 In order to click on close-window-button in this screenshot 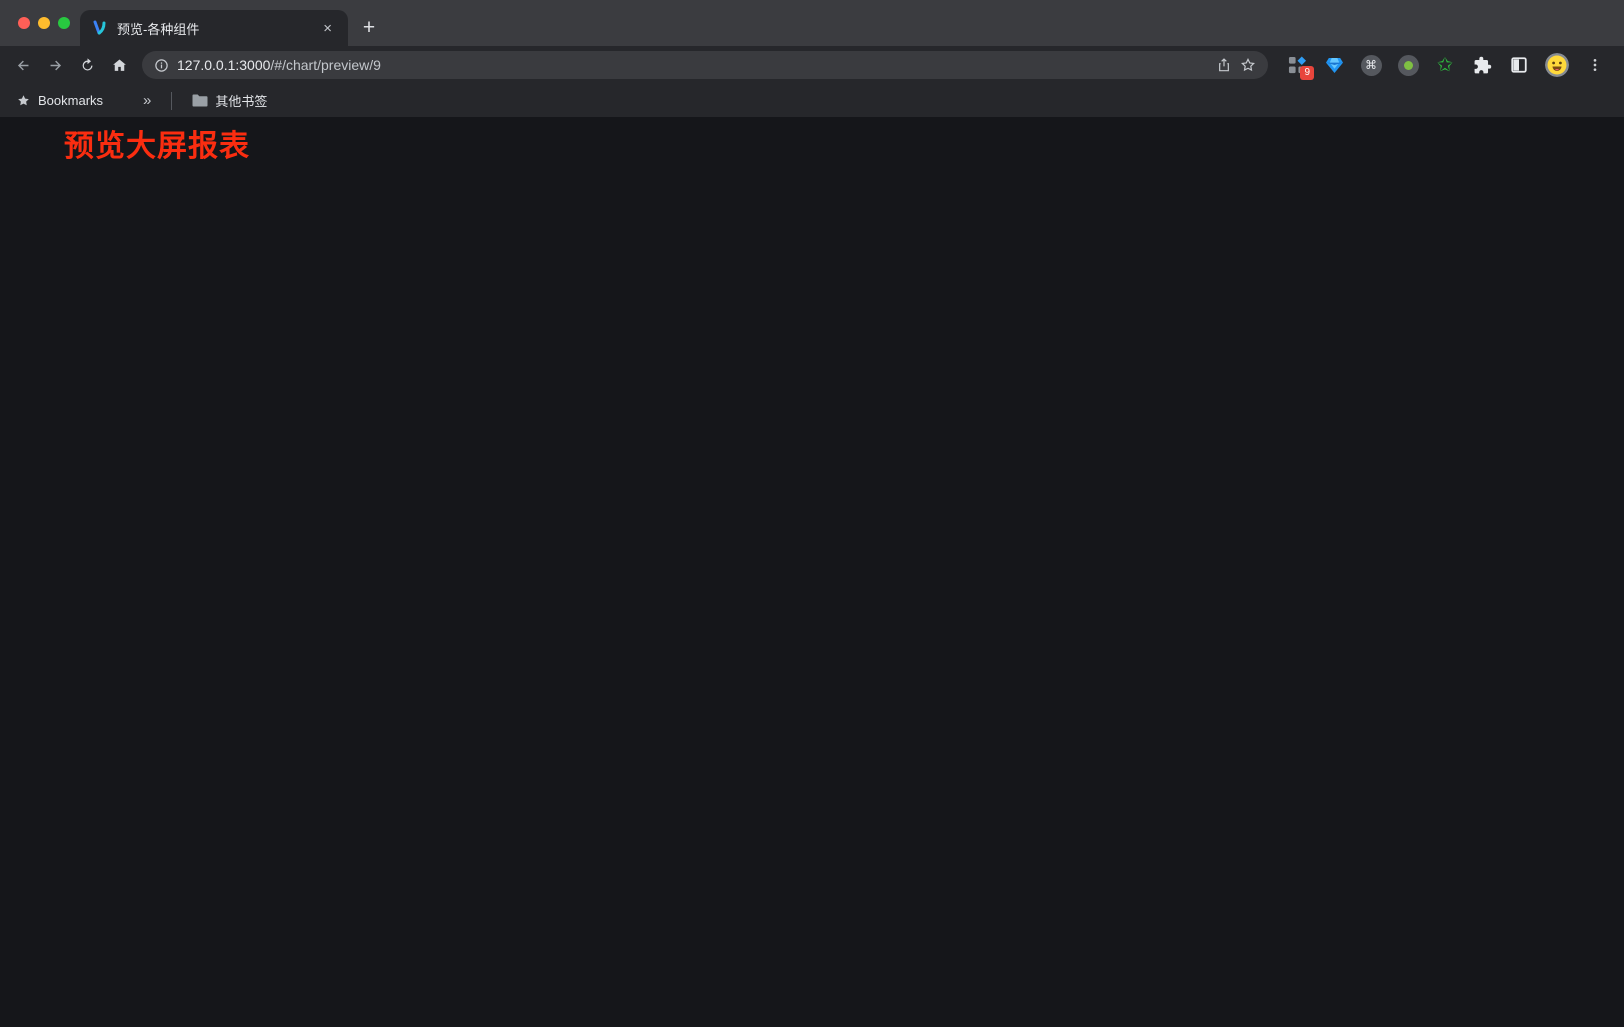, I will do `click(24, 23)`.